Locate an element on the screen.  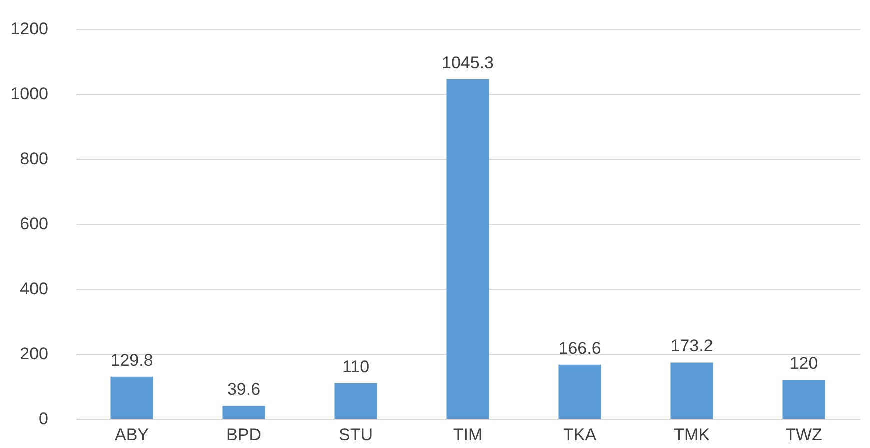
x-tick-label: BPD is located at coordinates (244, 435).